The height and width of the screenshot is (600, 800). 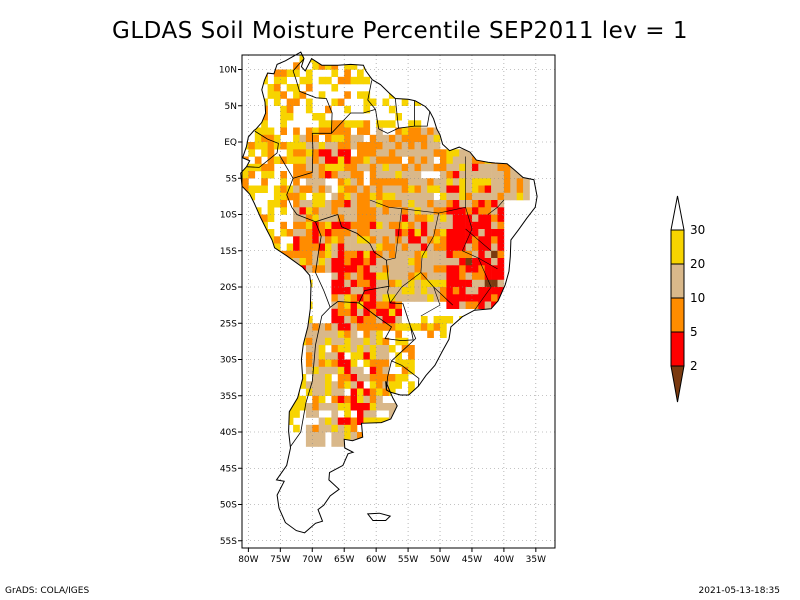 What do you see at coordinates (228, 216) in the screenshot?
I see `lat-label-4: 10S` at bounding box center [228, 216].